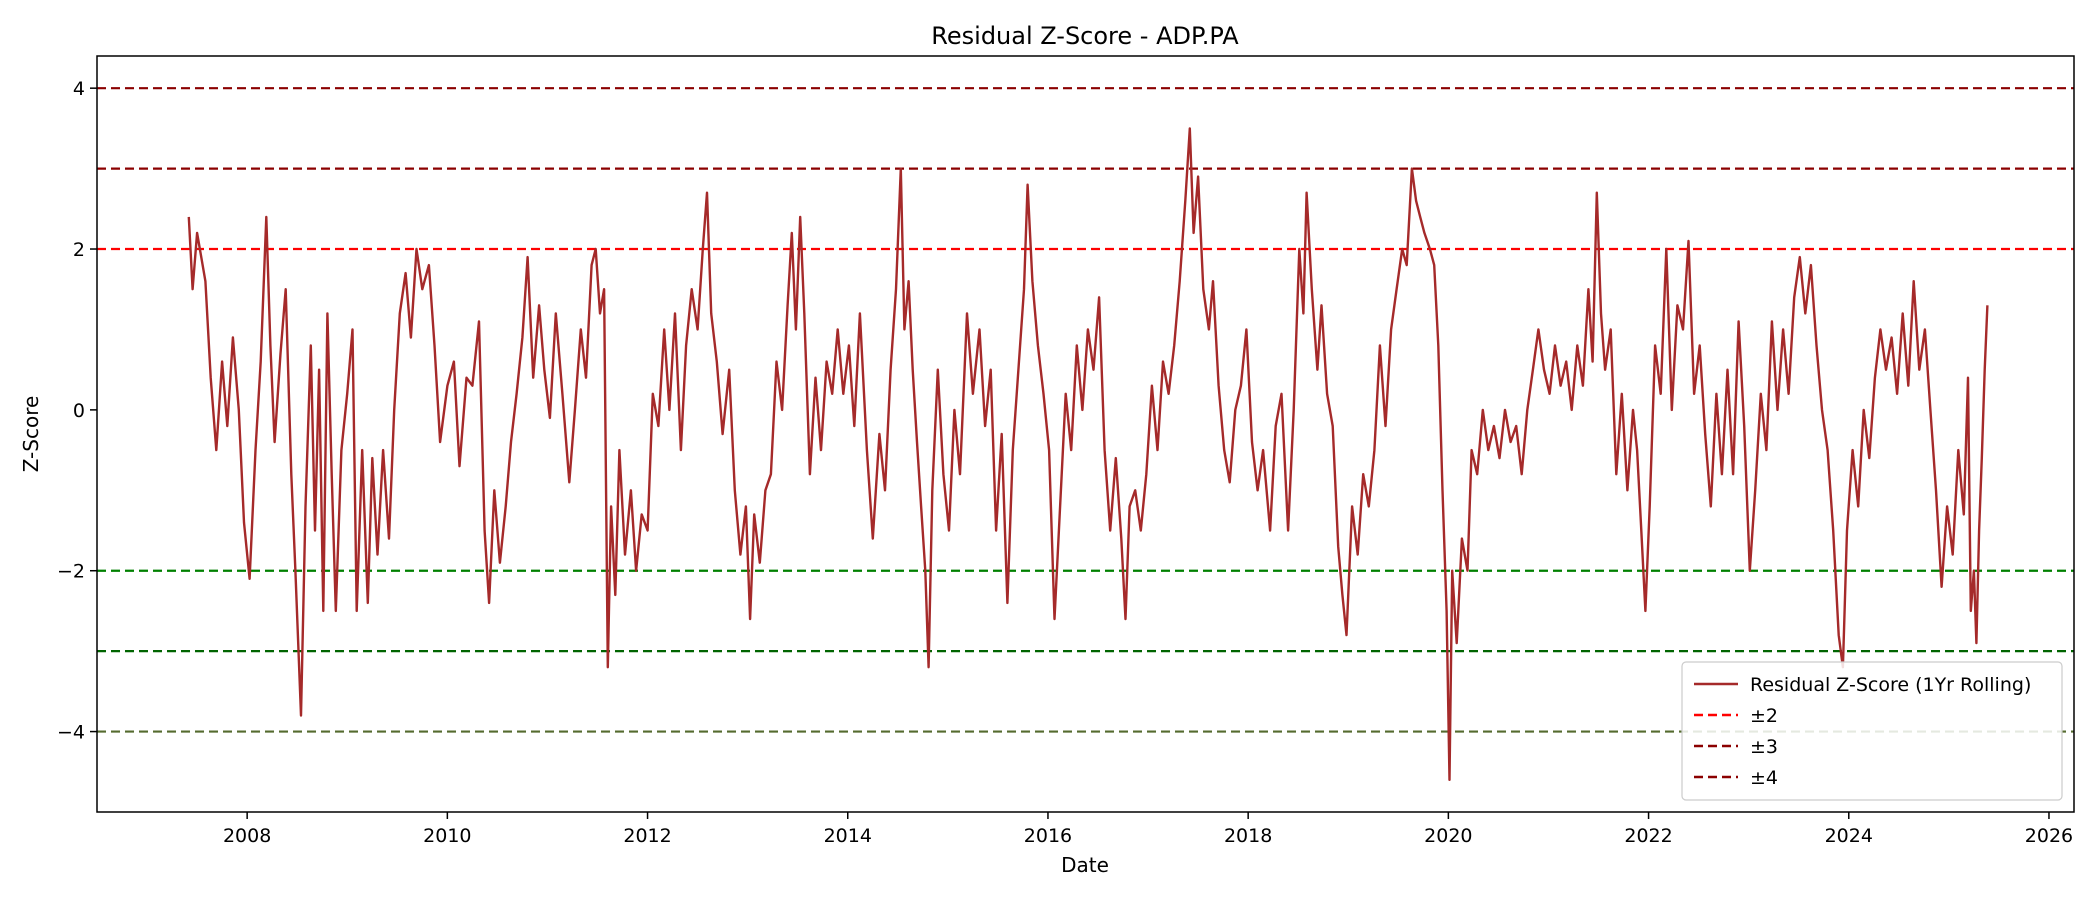 This screenshot has width=2100, height=900. What do you see at coordinates (447, 836) in the screenshot?
I see `x-tick-label: 2010` at bounding box center [447, 836].